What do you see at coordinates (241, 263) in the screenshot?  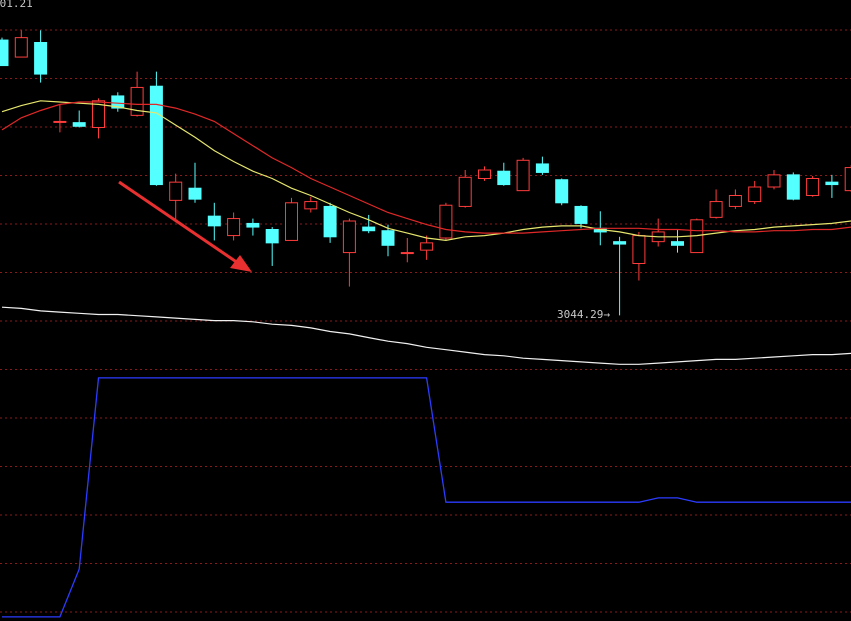 I see `arrow-head` at bounding box center [241, 263].